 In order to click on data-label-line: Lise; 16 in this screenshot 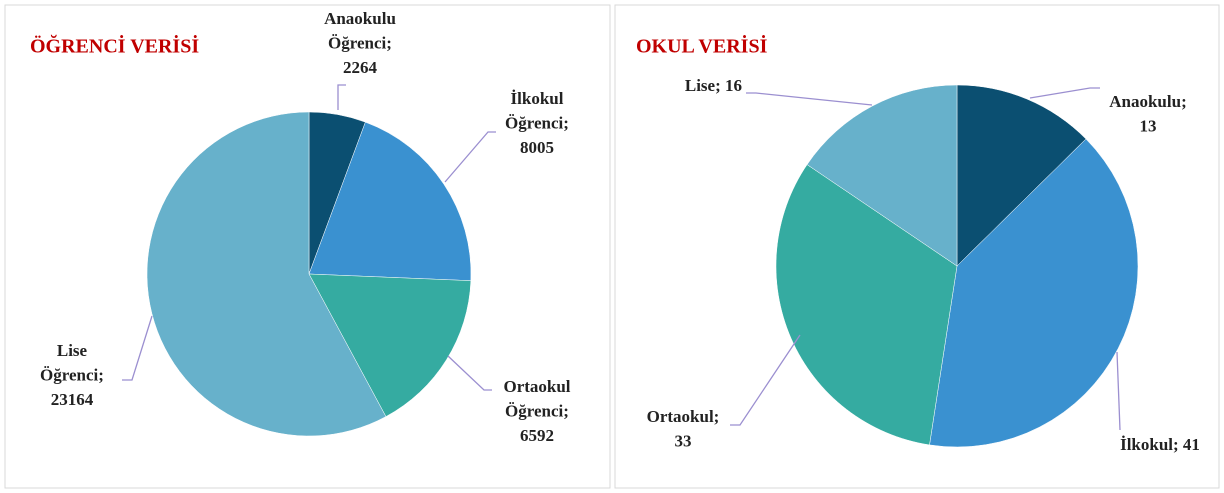, I will do `click(713, 85)`.